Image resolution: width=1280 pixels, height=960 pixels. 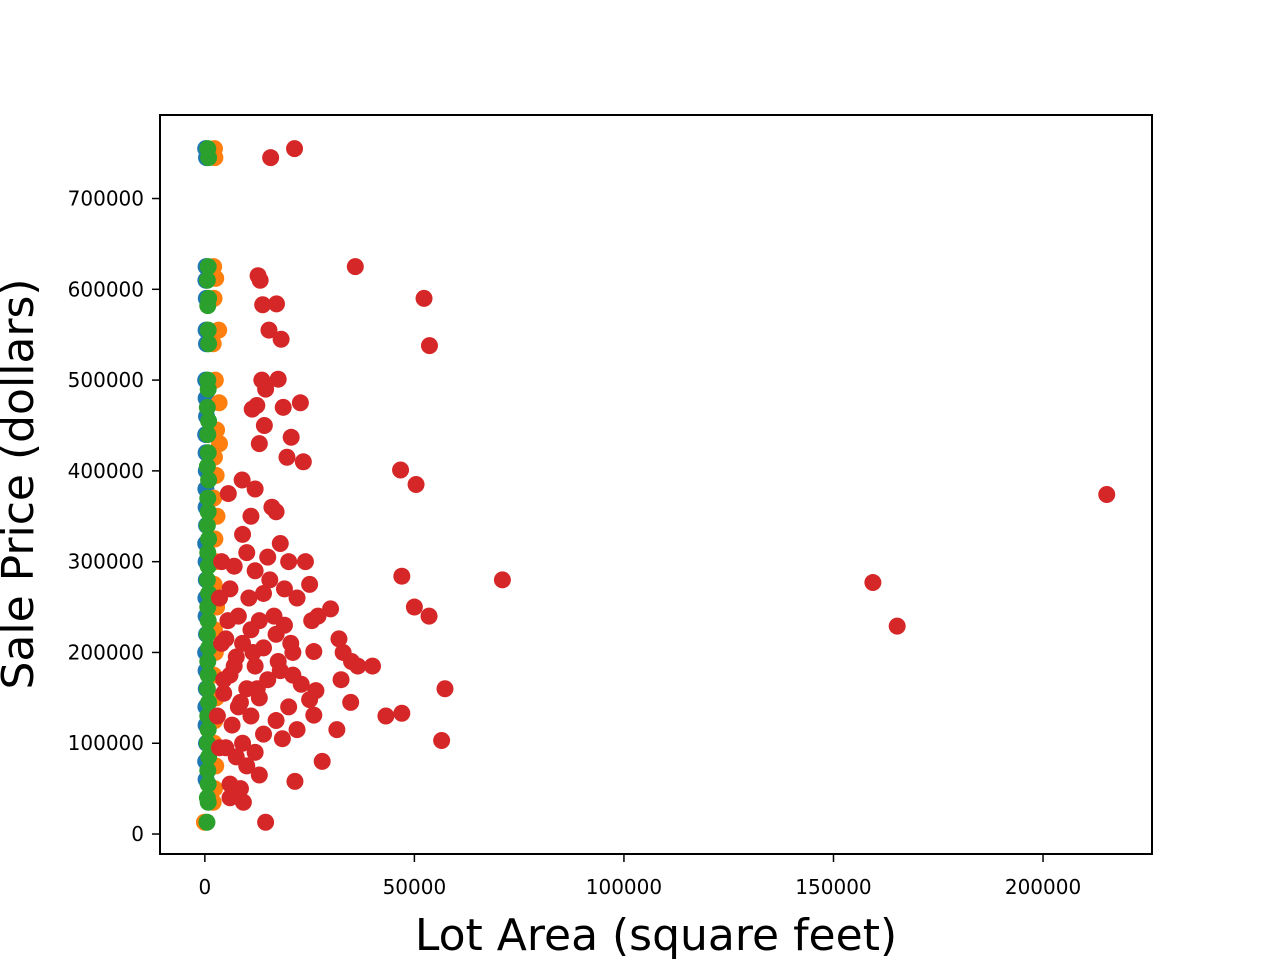 What do you see at coordinates (106, 471) in the screenshot?
I see `y-tick-label: 400000` at bounding box center [106, 471].